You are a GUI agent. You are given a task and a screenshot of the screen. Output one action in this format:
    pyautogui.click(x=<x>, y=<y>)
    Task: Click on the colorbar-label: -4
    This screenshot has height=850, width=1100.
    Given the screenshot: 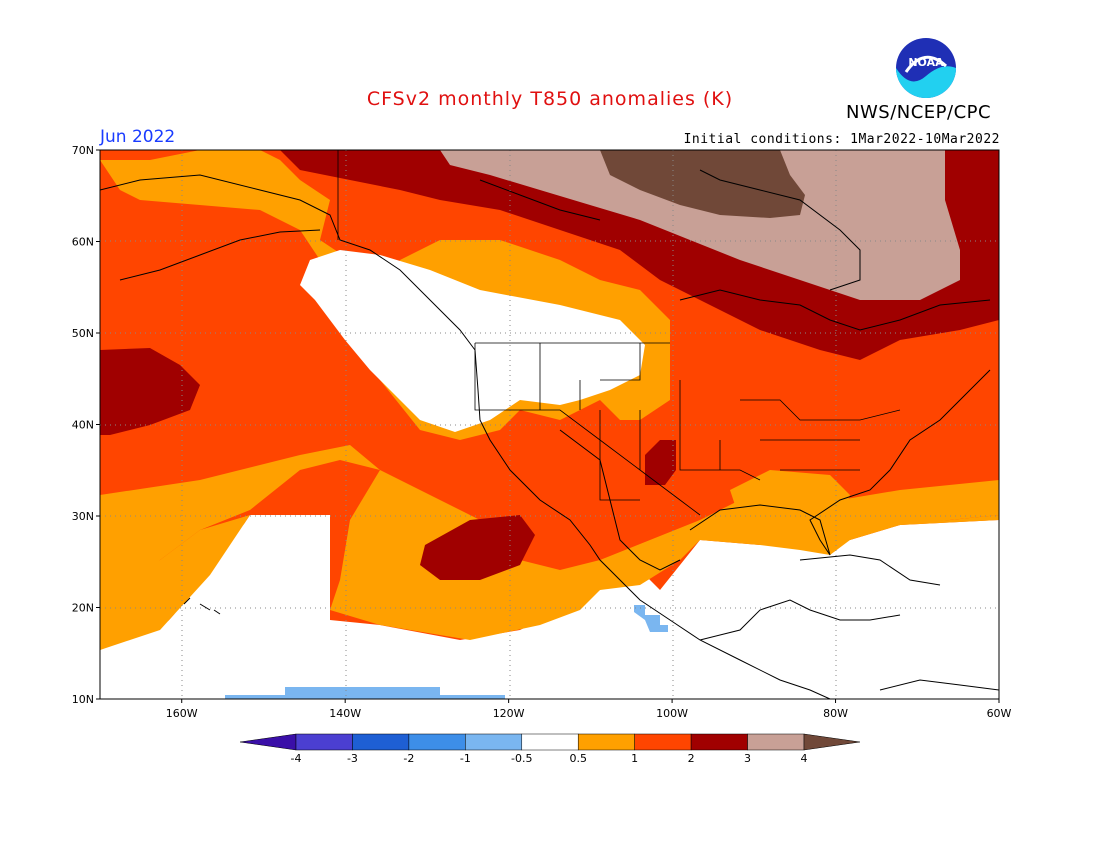 What is the action you would take?
    pyautogui.click(x=296, y=758)
    